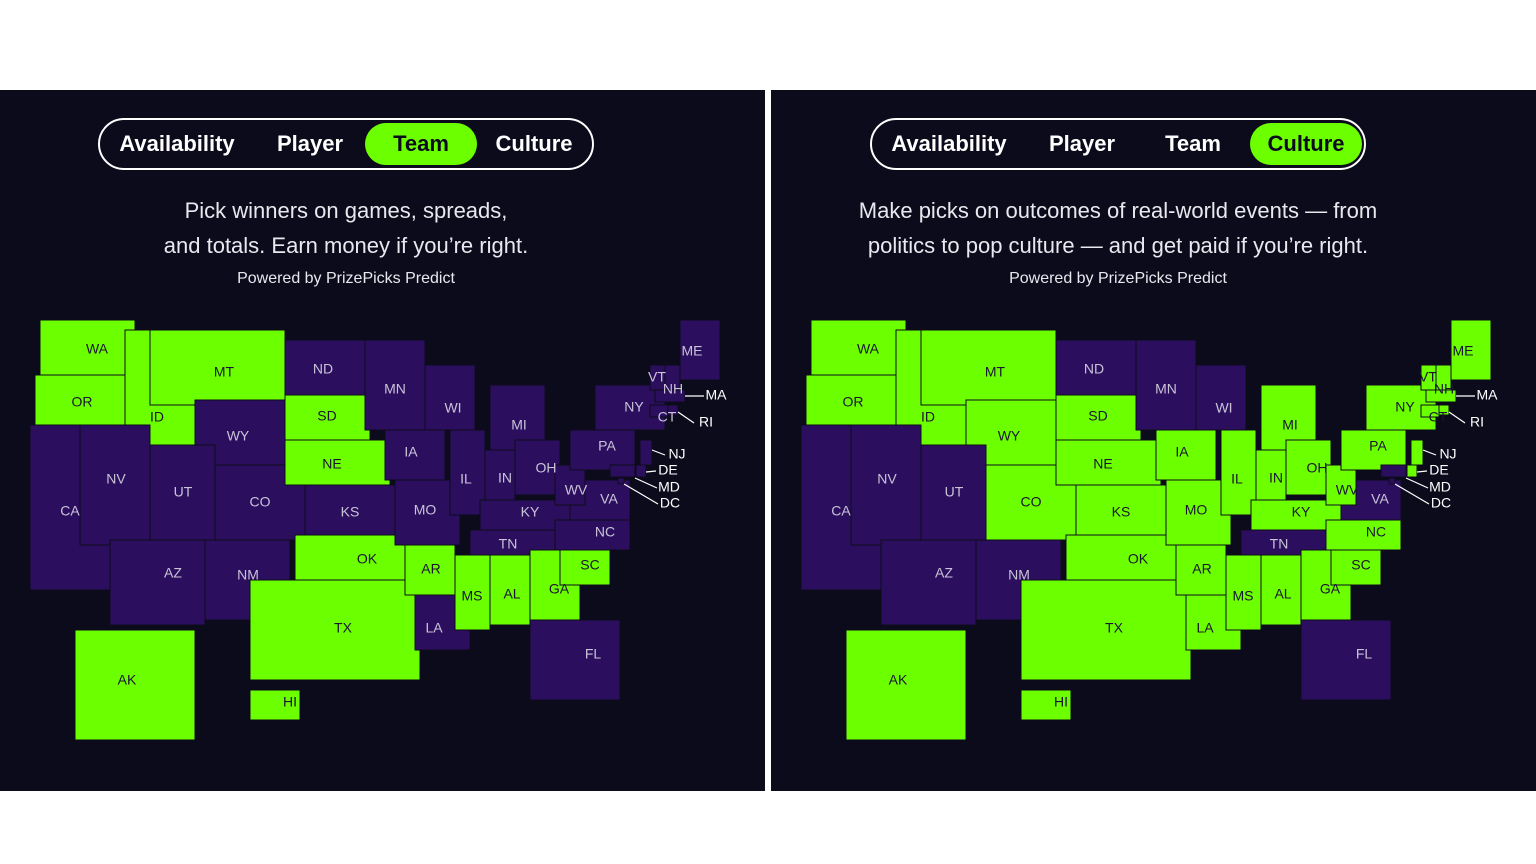 This screenshot has height=864, width=1536. What do you see at coordinates (1118, 144) in the screenshot?
I see `tab-bar` at bounding box center [1118, 144].